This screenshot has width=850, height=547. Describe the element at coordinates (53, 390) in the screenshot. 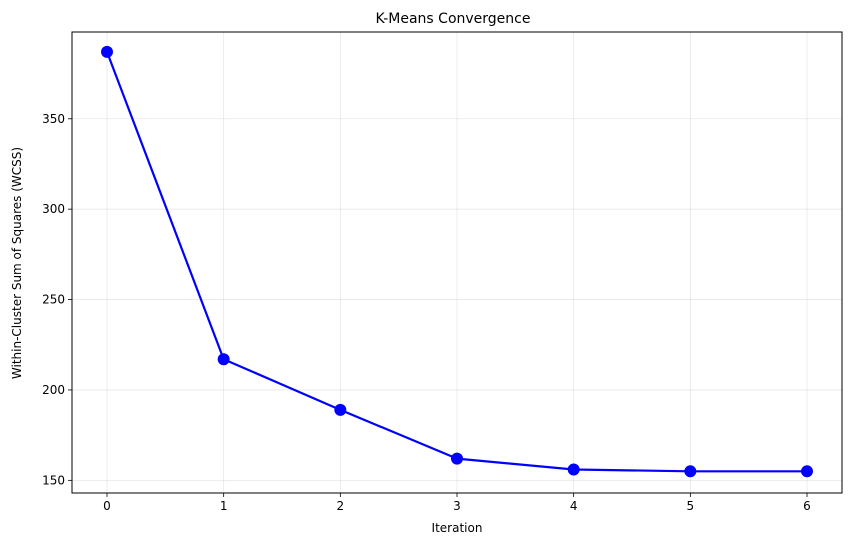

I see `y-tick-label: 200` at that location.